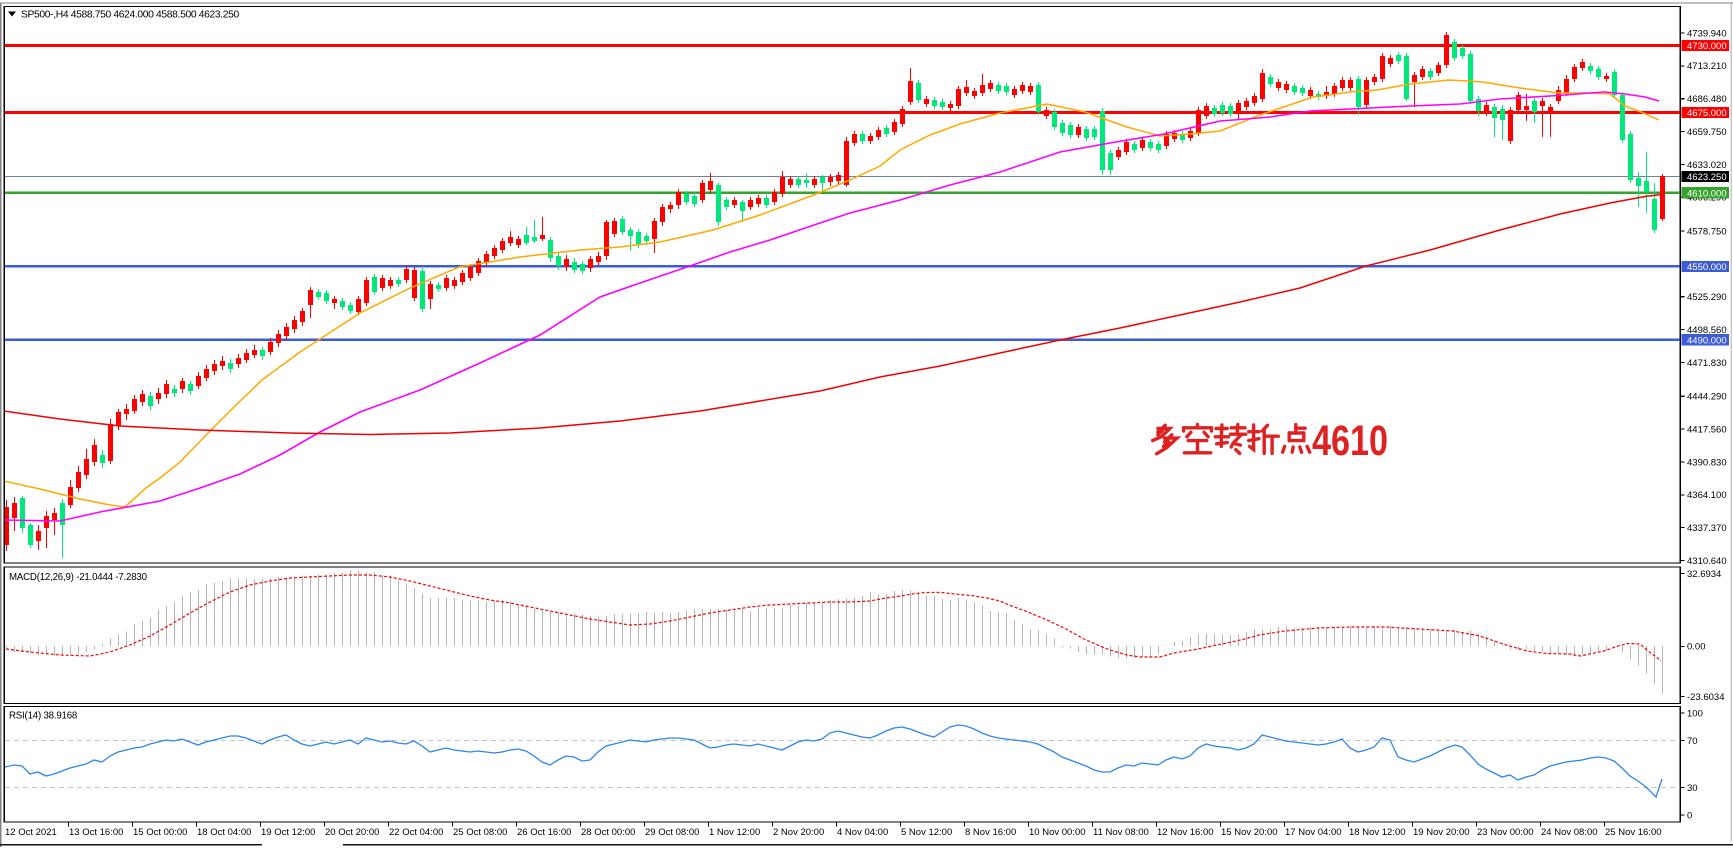 This screenshot has height=852, width=1733. What do you see at coordinates (1707, 66) in the screenshot?
I see `svg-text: 4713.210` at bounding box center [1707, 66].